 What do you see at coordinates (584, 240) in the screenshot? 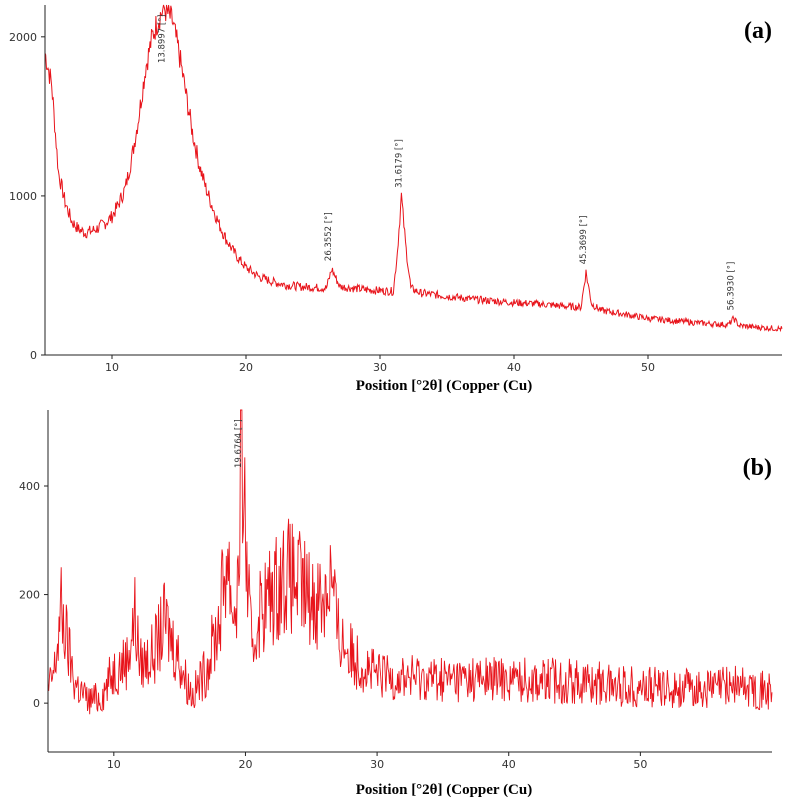
I see `peak-label: 45.3699 [°]` at bounding box center [584, 240].